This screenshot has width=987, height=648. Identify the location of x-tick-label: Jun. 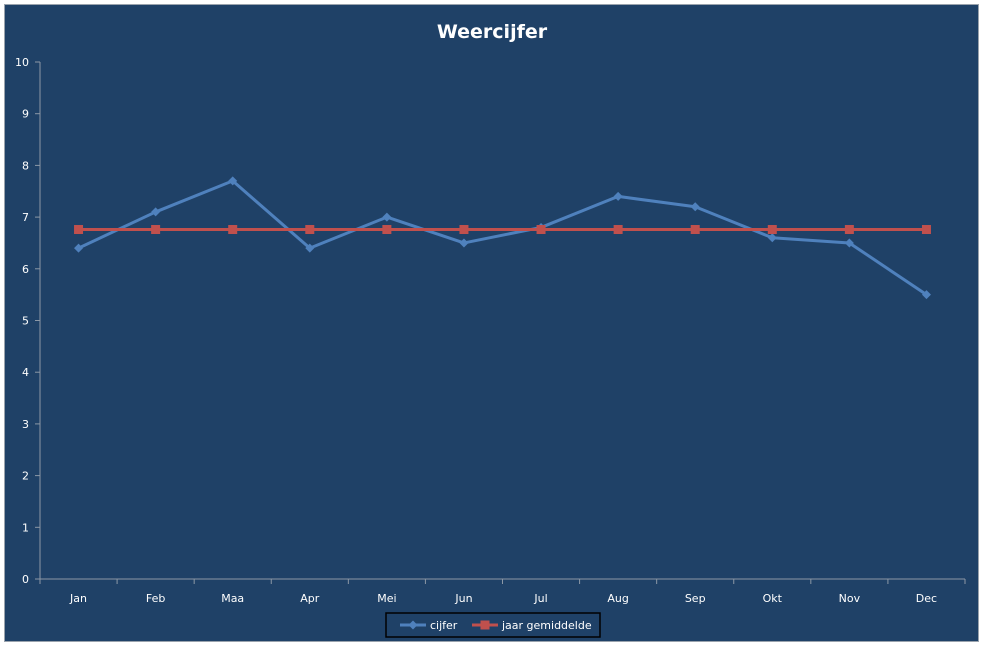
(463, 598).